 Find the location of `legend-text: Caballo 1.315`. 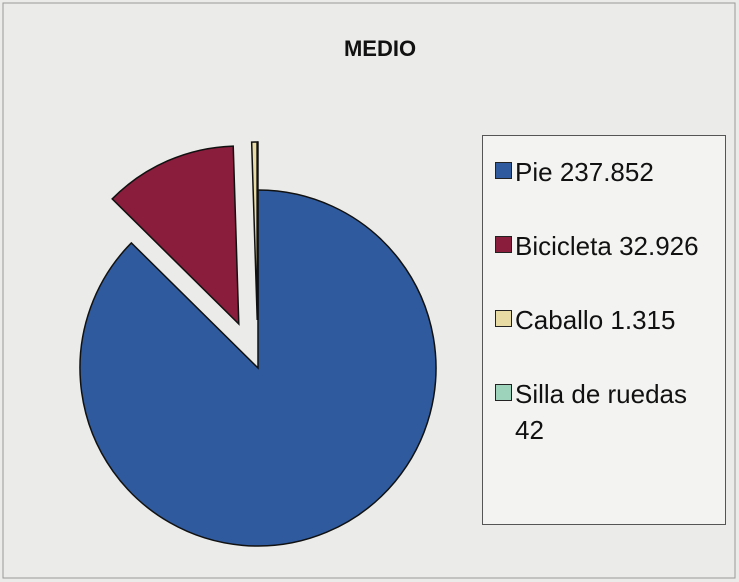

legend-text: Caballo 1.315 is located at coordinates (617, 320).